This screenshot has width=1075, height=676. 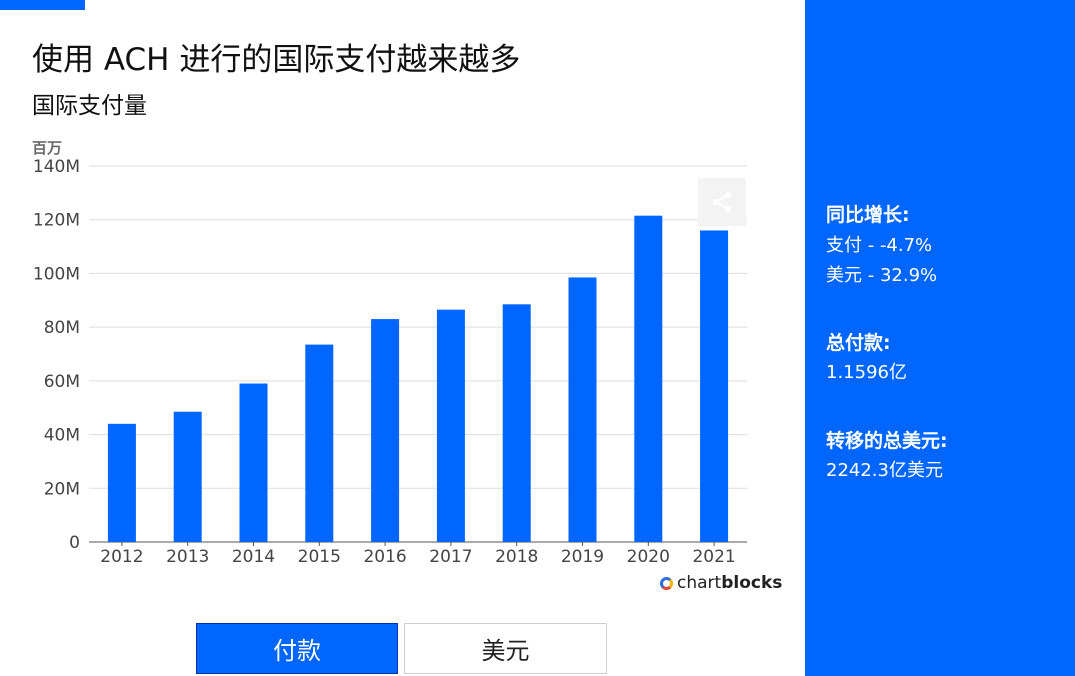 What do you see at coordinates (47, 148) in the screenshot?
I see `unit-label: 百万` at bounding box center [47, 148].